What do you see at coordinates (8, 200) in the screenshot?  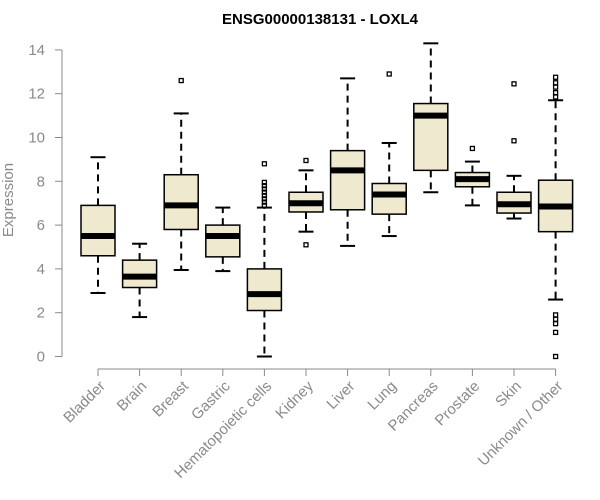 I see `y-axis-label: Expression` at bounding box center [8, 200].